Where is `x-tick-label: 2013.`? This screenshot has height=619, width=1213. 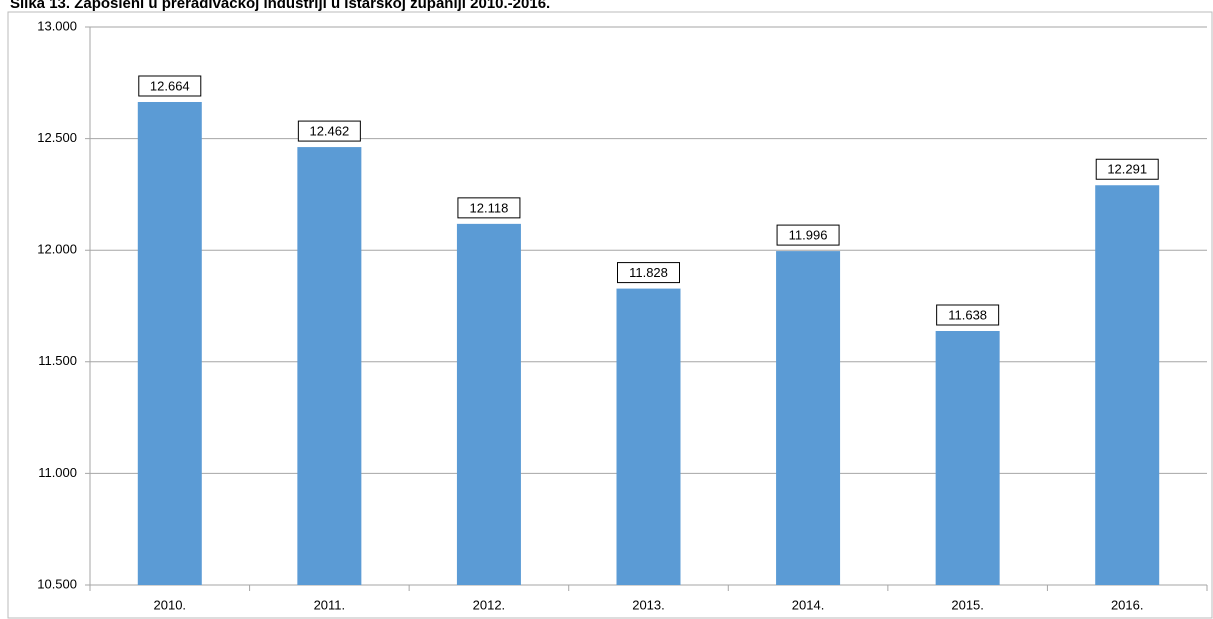
x-tick-label: 2013. is located at coordinates (648, 604).